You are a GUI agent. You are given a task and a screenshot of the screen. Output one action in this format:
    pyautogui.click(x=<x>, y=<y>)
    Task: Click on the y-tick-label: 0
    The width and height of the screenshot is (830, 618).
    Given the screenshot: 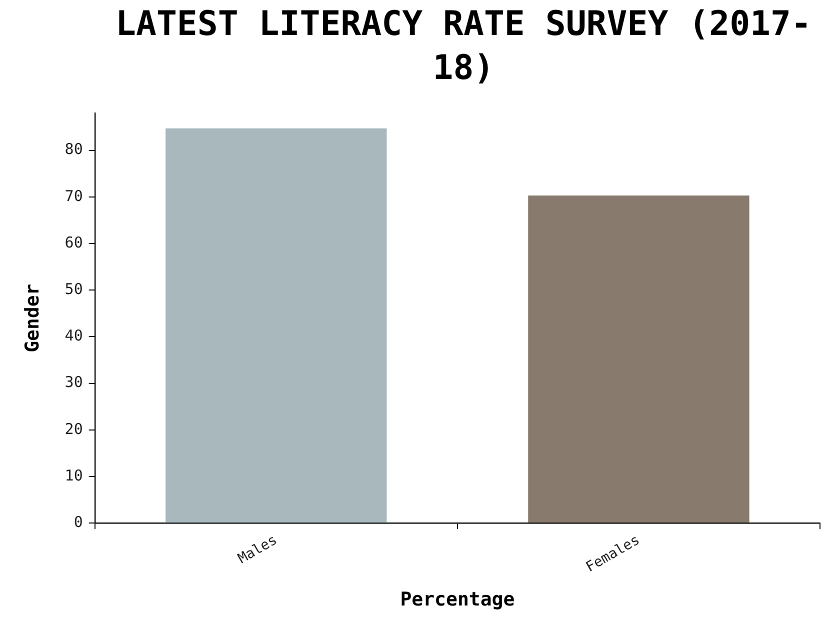 What is the action you would take?
    pyautogui.click(x=78, y=522)
    